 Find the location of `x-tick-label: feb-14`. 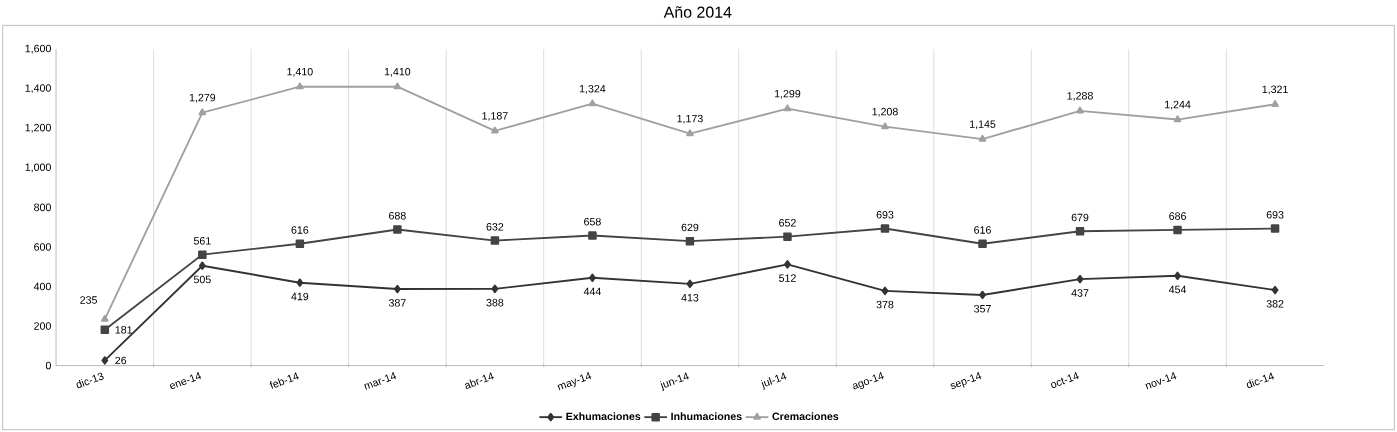

x-tick-label: feb-14 is located at coordinates (284, 380).